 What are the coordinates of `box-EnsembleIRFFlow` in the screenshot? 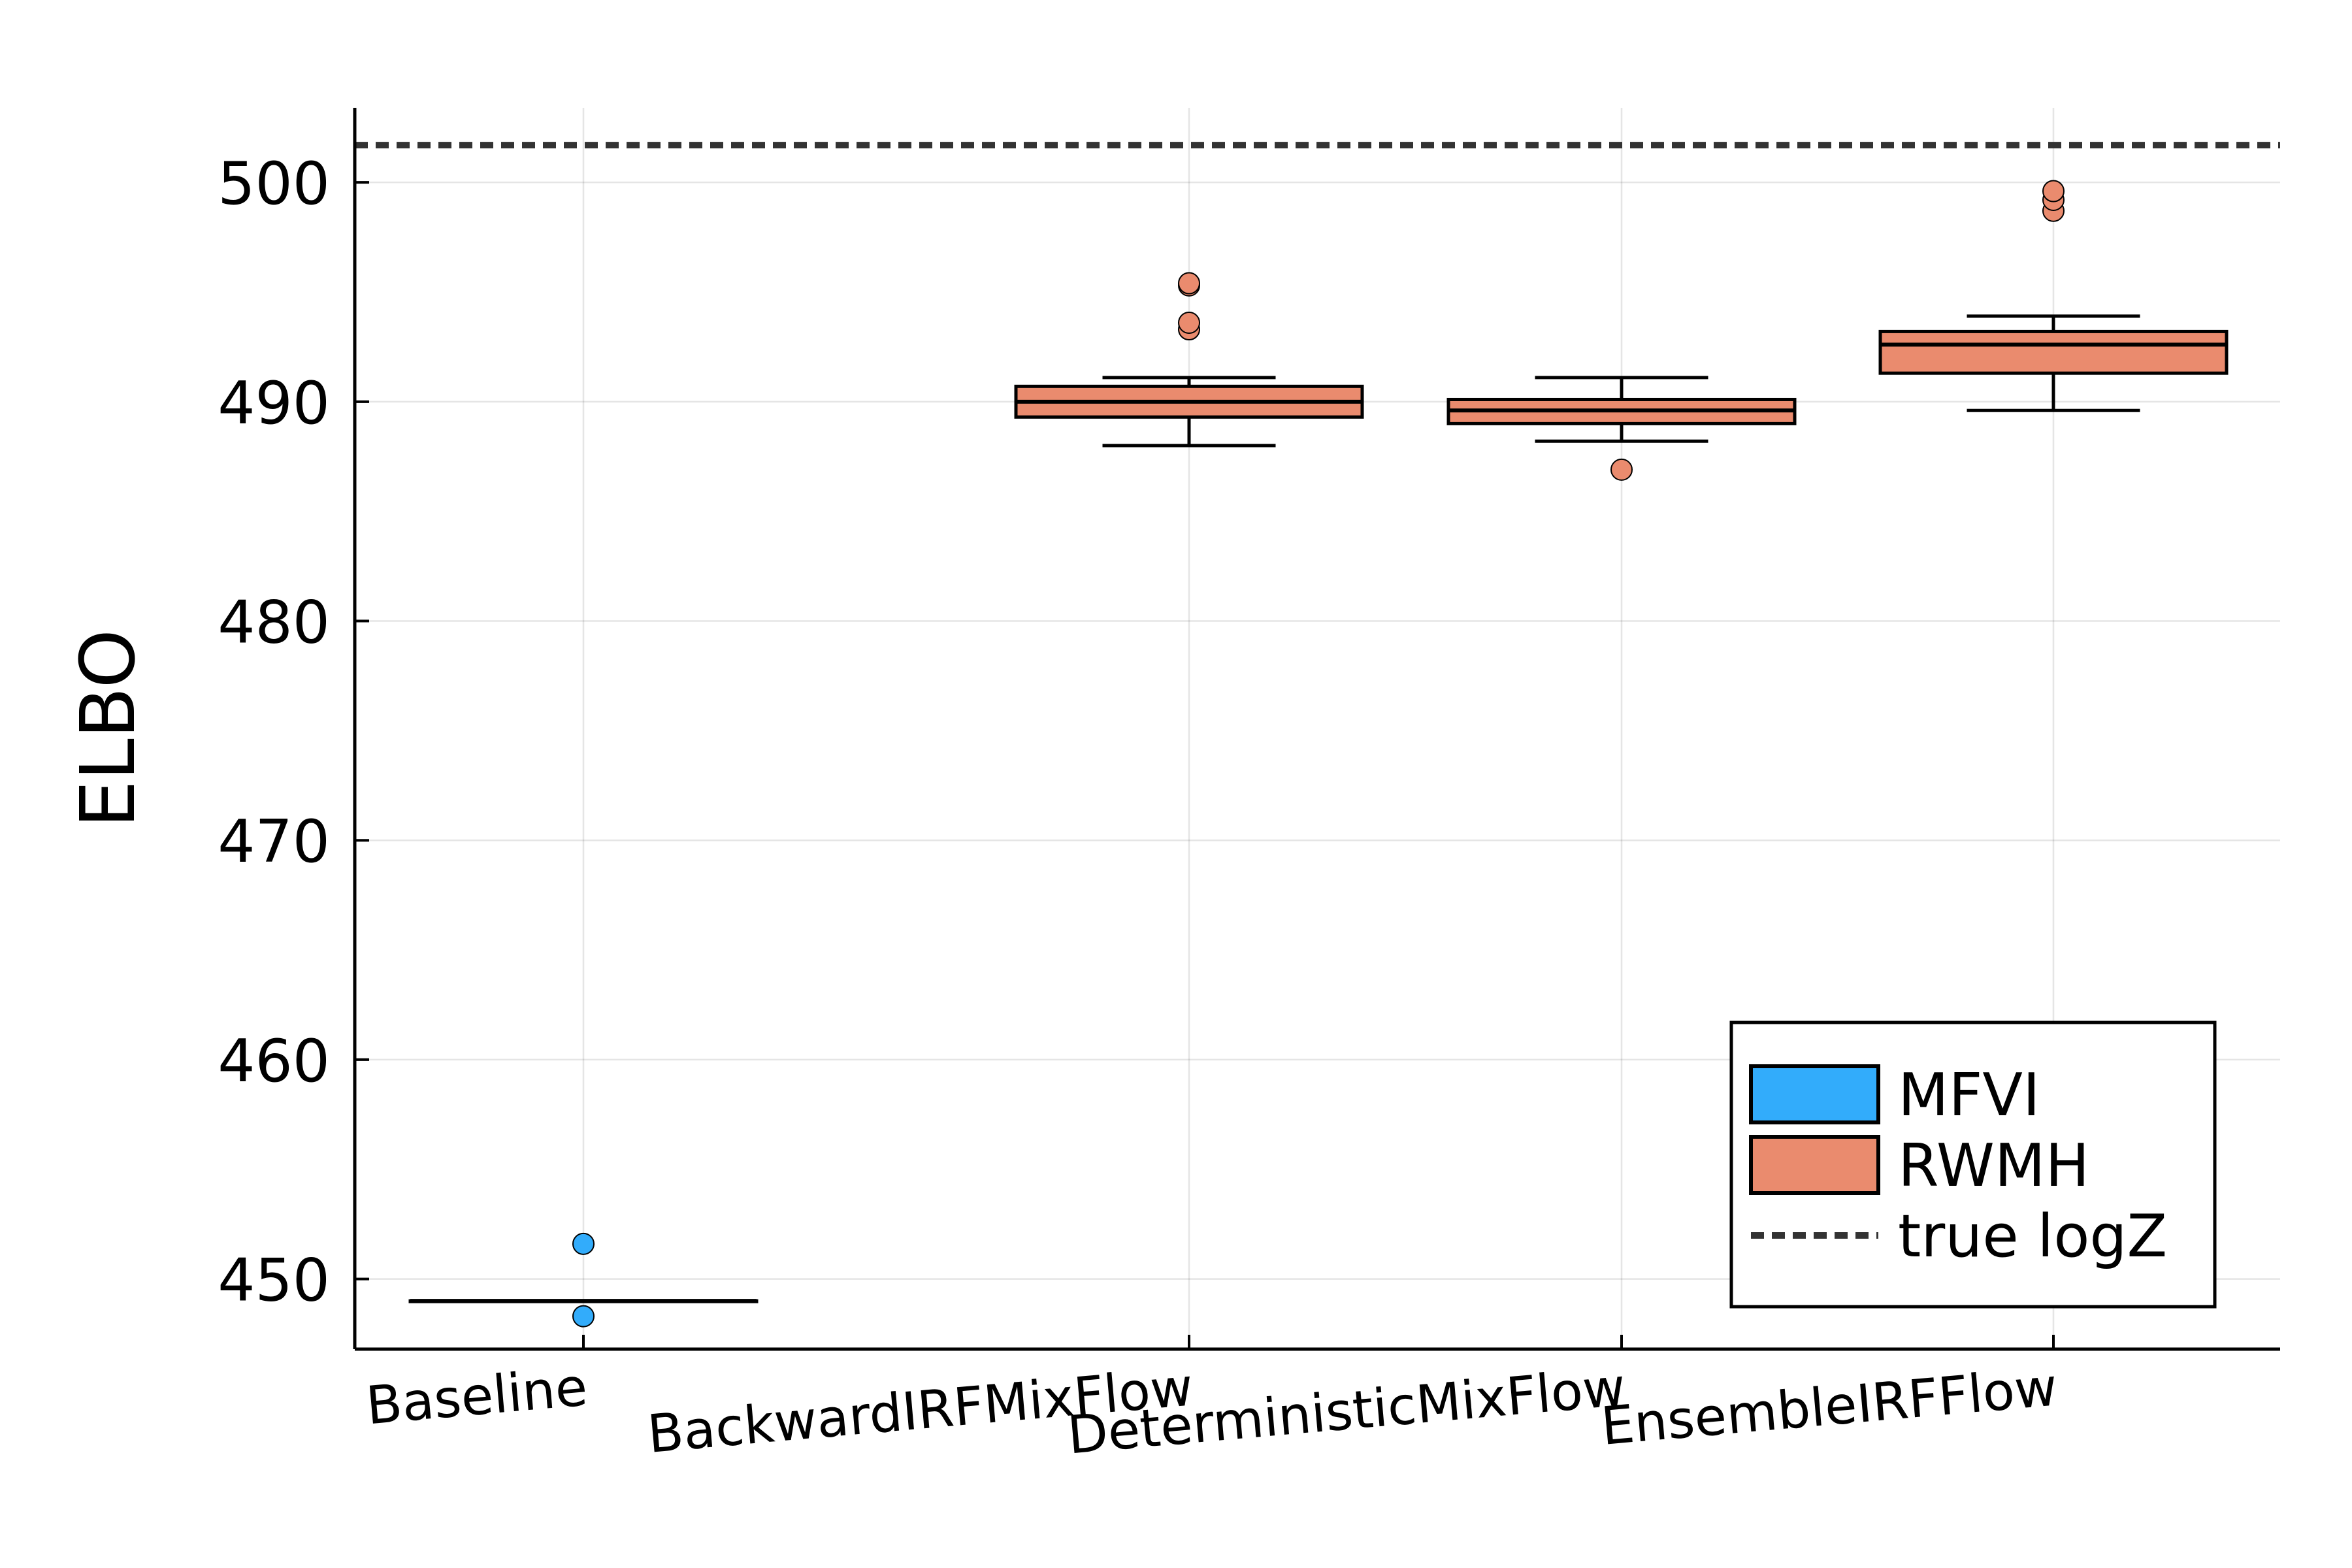 It's located at (2053, 296).